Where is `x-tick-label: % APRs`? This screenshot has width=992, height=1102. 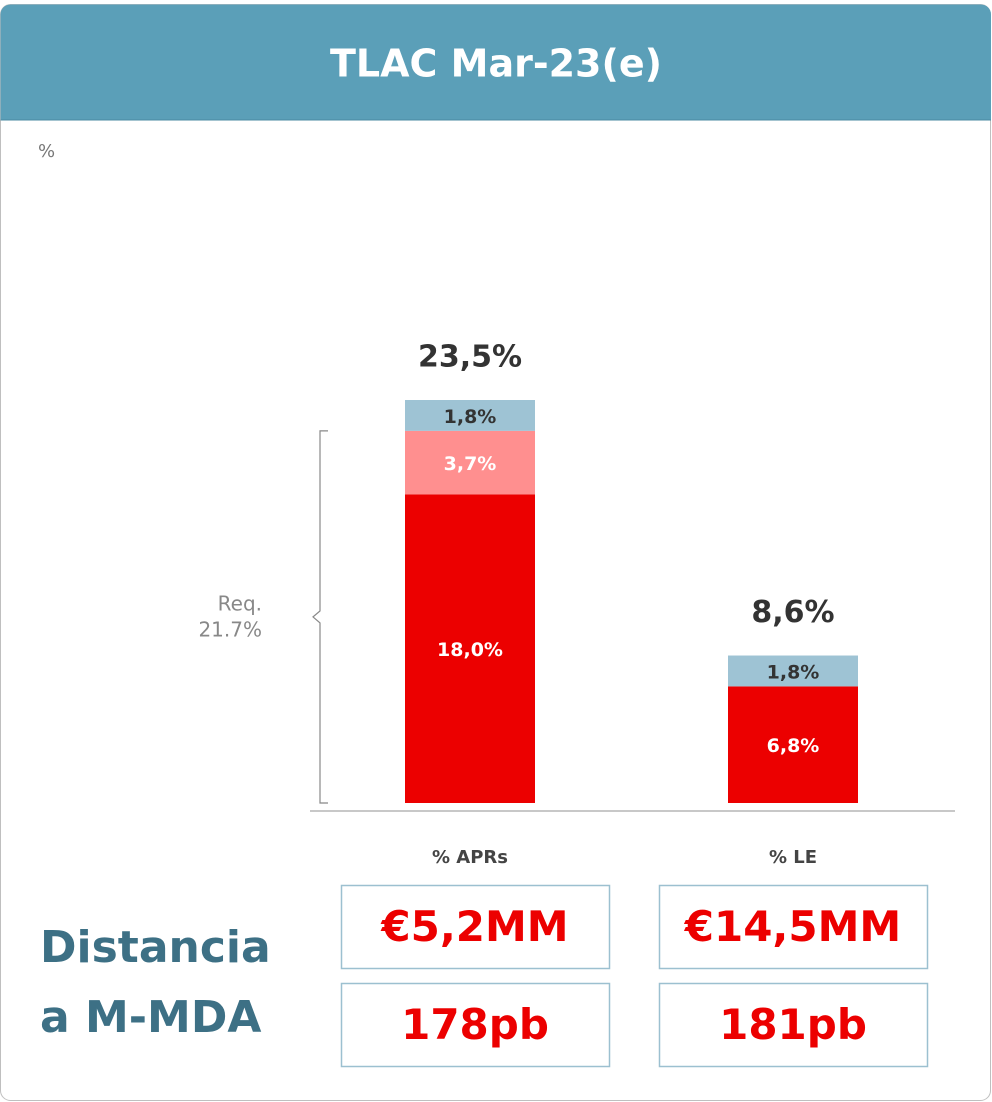 x-tick-label: % APRs is located at coordinates (470, 857).